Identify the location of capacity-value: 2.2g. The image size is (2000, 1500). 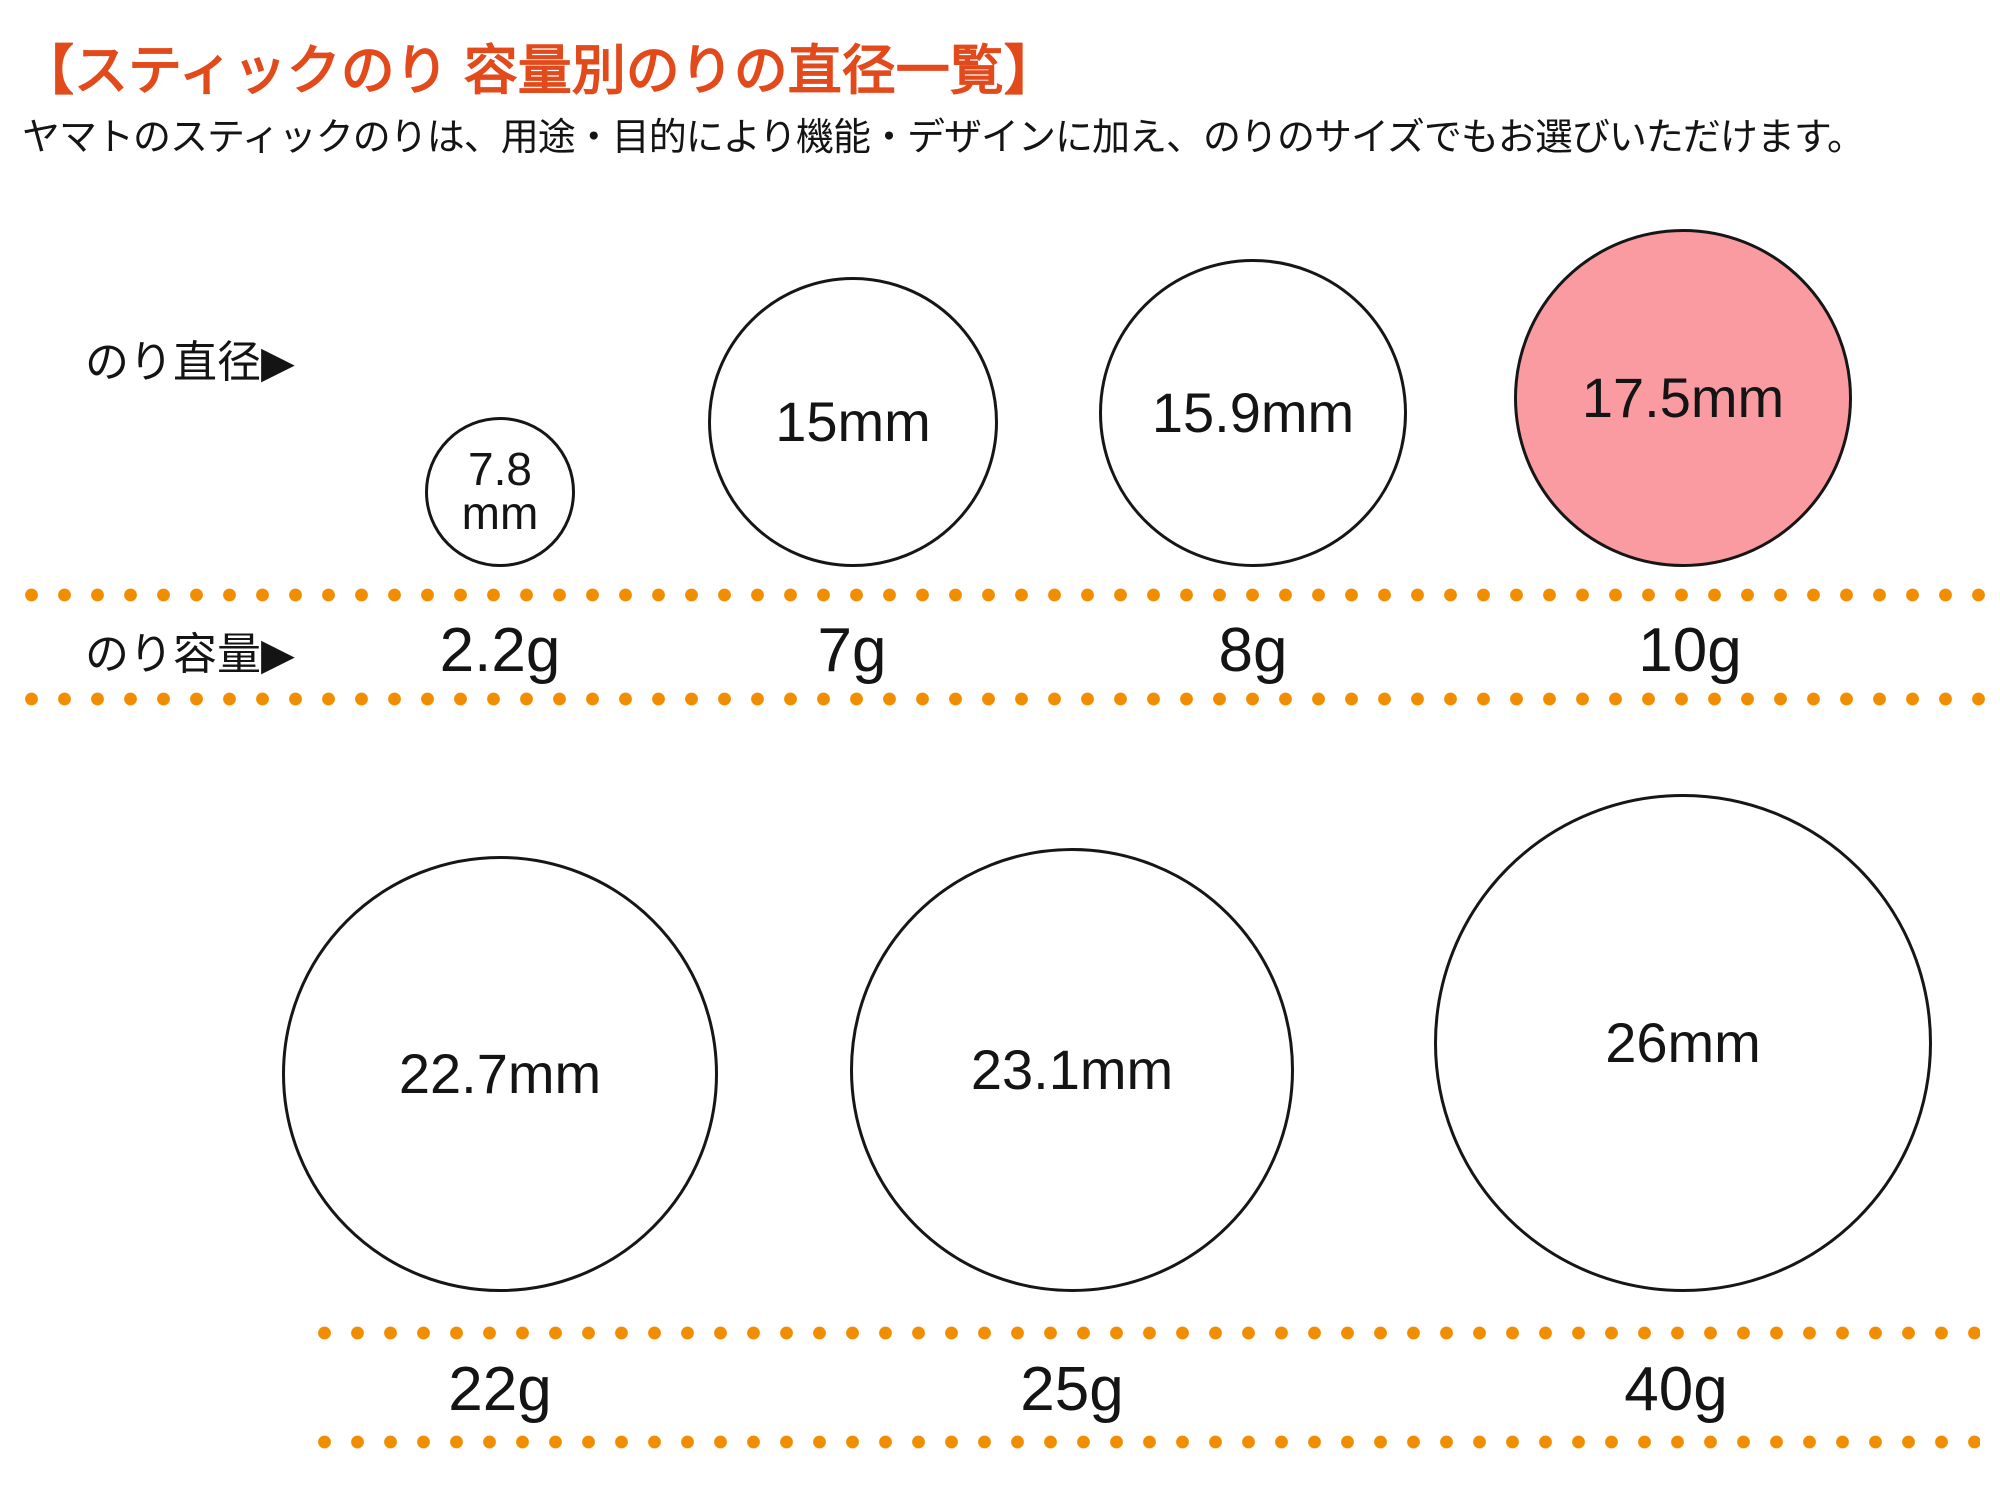
(500, 650).